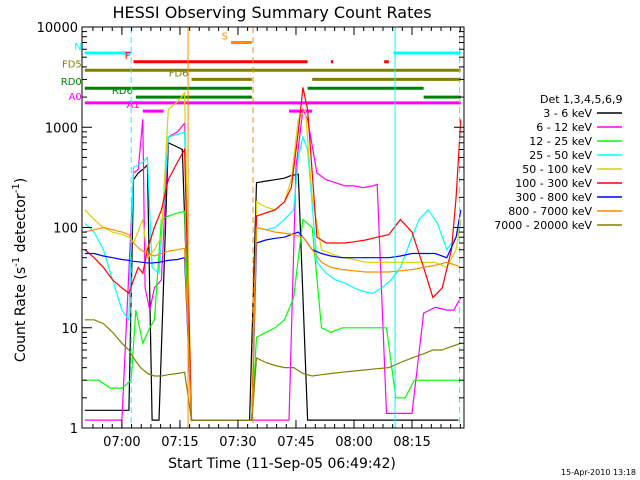 Image resolution: width=640 pixels, height=480 pixels. I want to click on y-axis-label: Count Rate (s-1 detector-1), so click(20, 270).